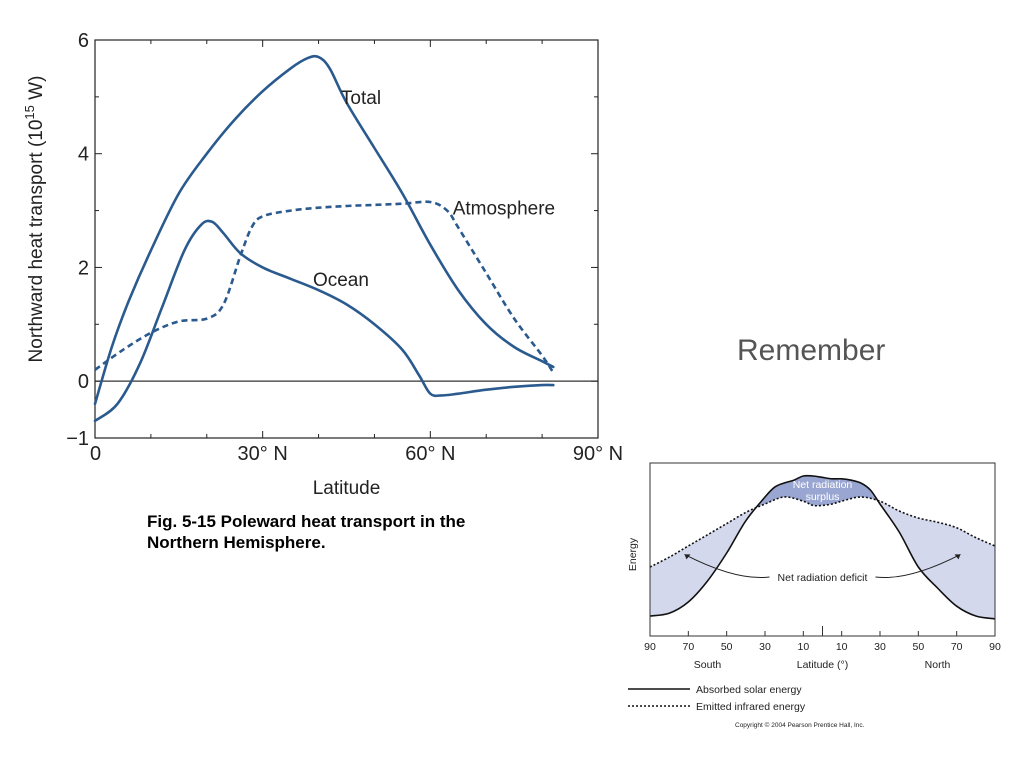 The width and height of the screenshot is (1024, 768). I want to click on legend-emitted-label: Emitted infrared energy, so click(751, 707).